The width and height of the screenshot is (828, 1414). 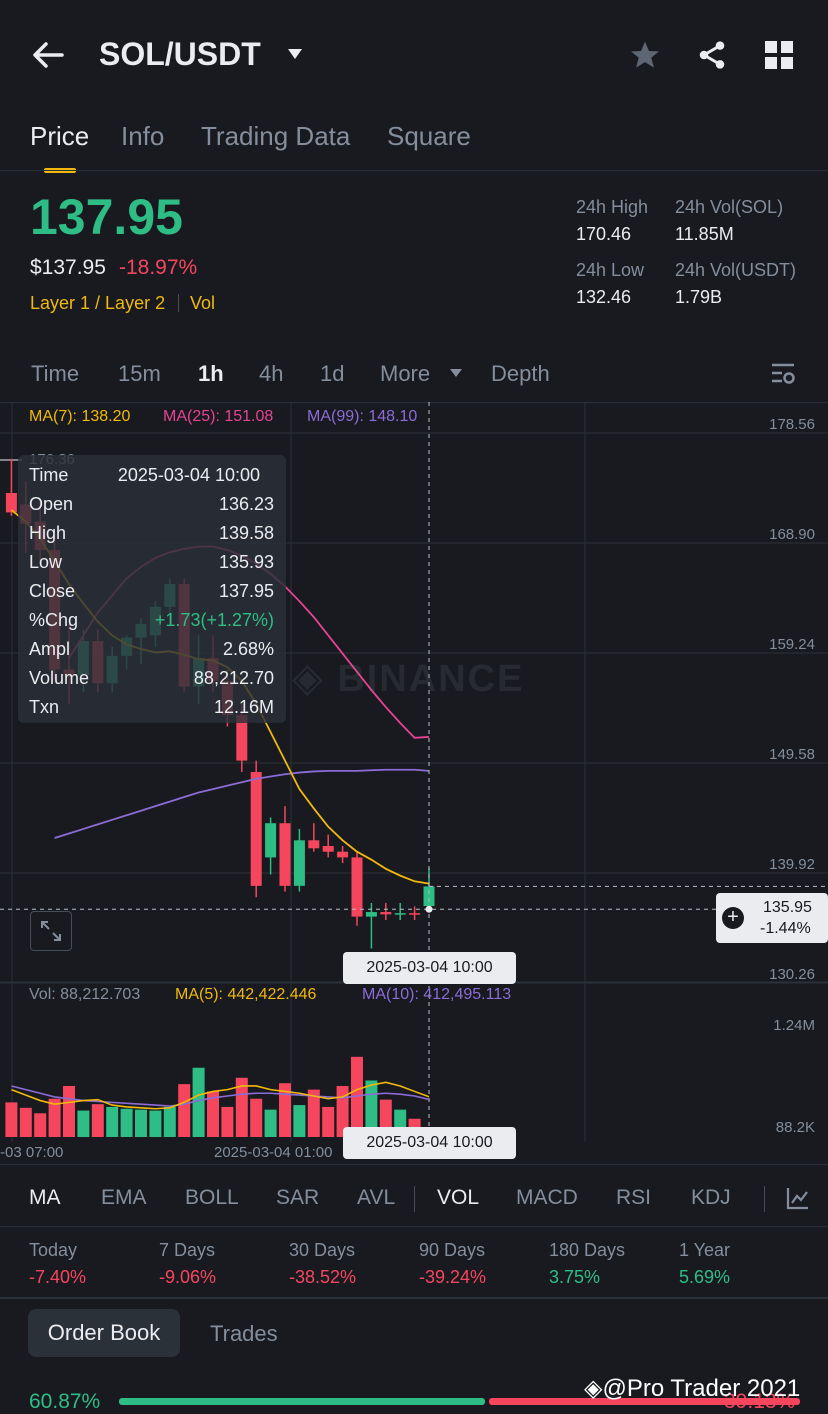 What do you see at coordinates (211, 373) in the screenshot?
I see `interval-1h: 1h` at bounding box center [211, 373].